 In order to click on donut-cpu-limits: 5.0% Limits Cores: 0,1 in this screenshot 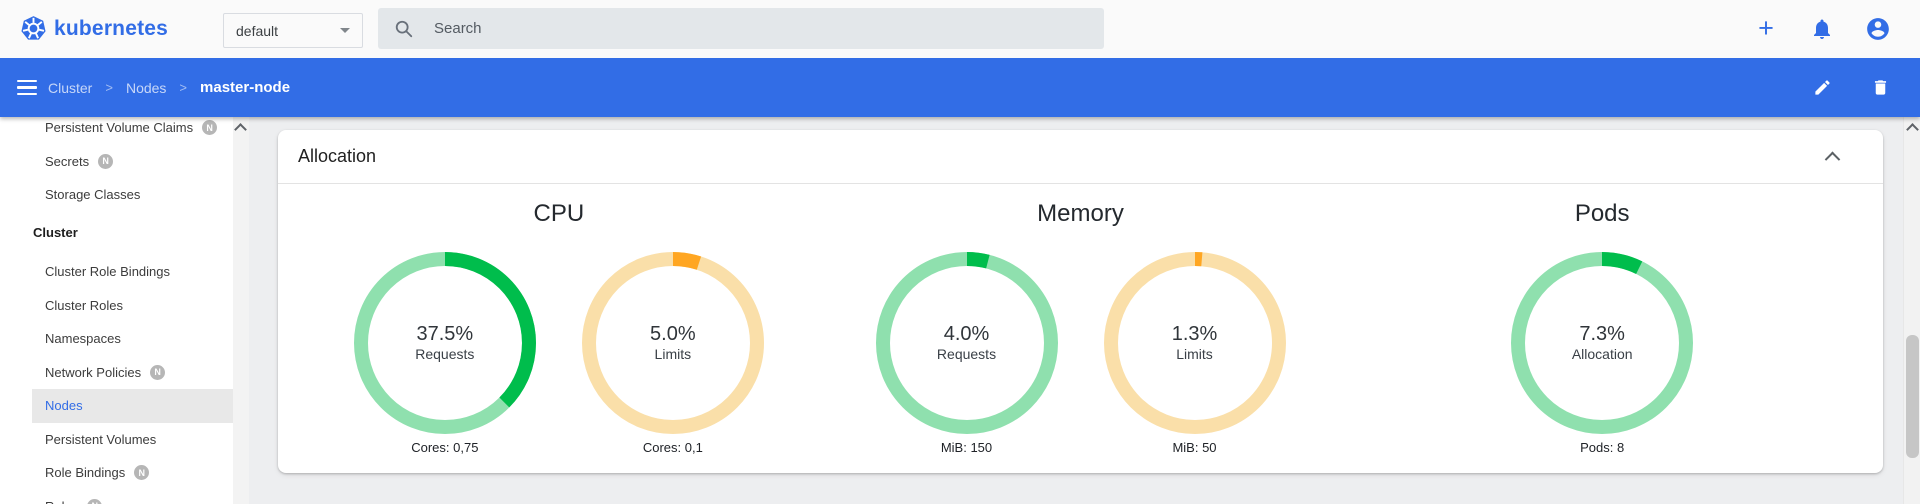, I will do `click(672, 354)`.